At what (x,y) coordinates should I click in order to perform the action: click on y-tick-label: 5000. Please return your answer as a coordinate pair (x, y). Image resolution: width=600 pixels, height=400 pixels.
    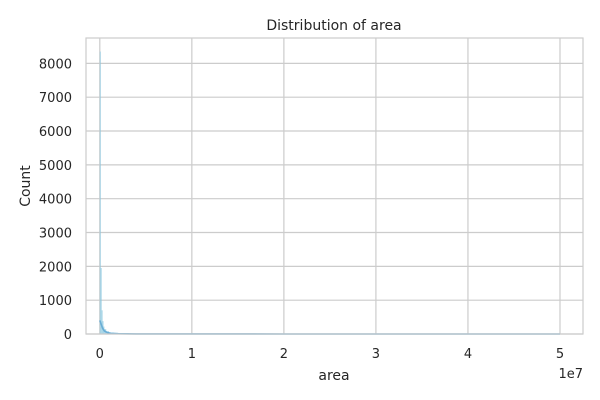
    Looking at the image, I should click on (55, 166).